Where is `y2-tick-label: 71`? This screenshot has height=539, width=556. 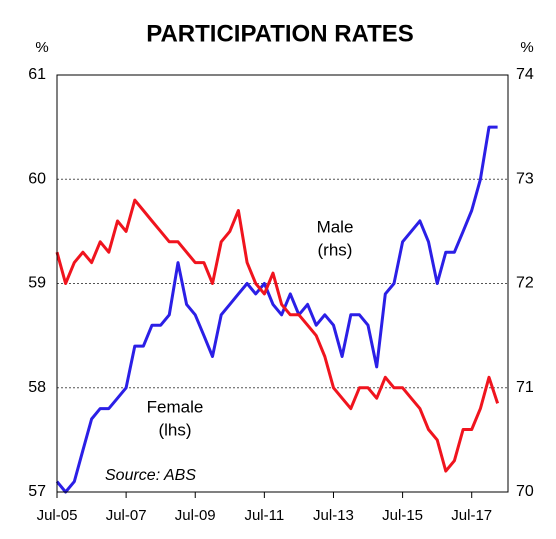
y2-tick-label: 71 is located at coordinates (525, 387).